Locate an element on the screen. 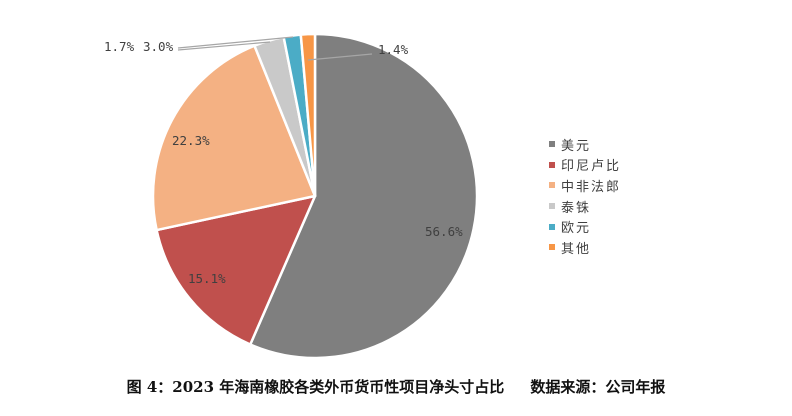 The width and height of the screenshot is (792, 416). legend-item: 中非法郎 is located at coordinates (585, 185).